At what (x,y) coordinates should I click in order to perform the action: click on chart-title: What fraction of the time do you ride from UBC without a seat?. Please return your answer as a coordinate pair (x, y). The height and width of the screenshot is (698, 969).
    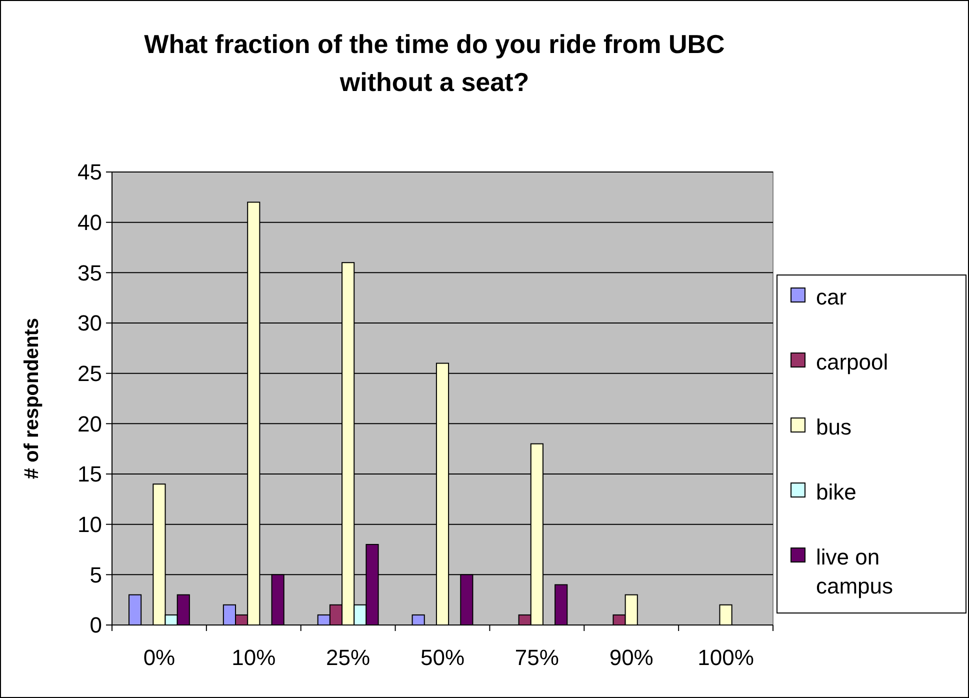
    Looking at the image, I should click on (435, 63).